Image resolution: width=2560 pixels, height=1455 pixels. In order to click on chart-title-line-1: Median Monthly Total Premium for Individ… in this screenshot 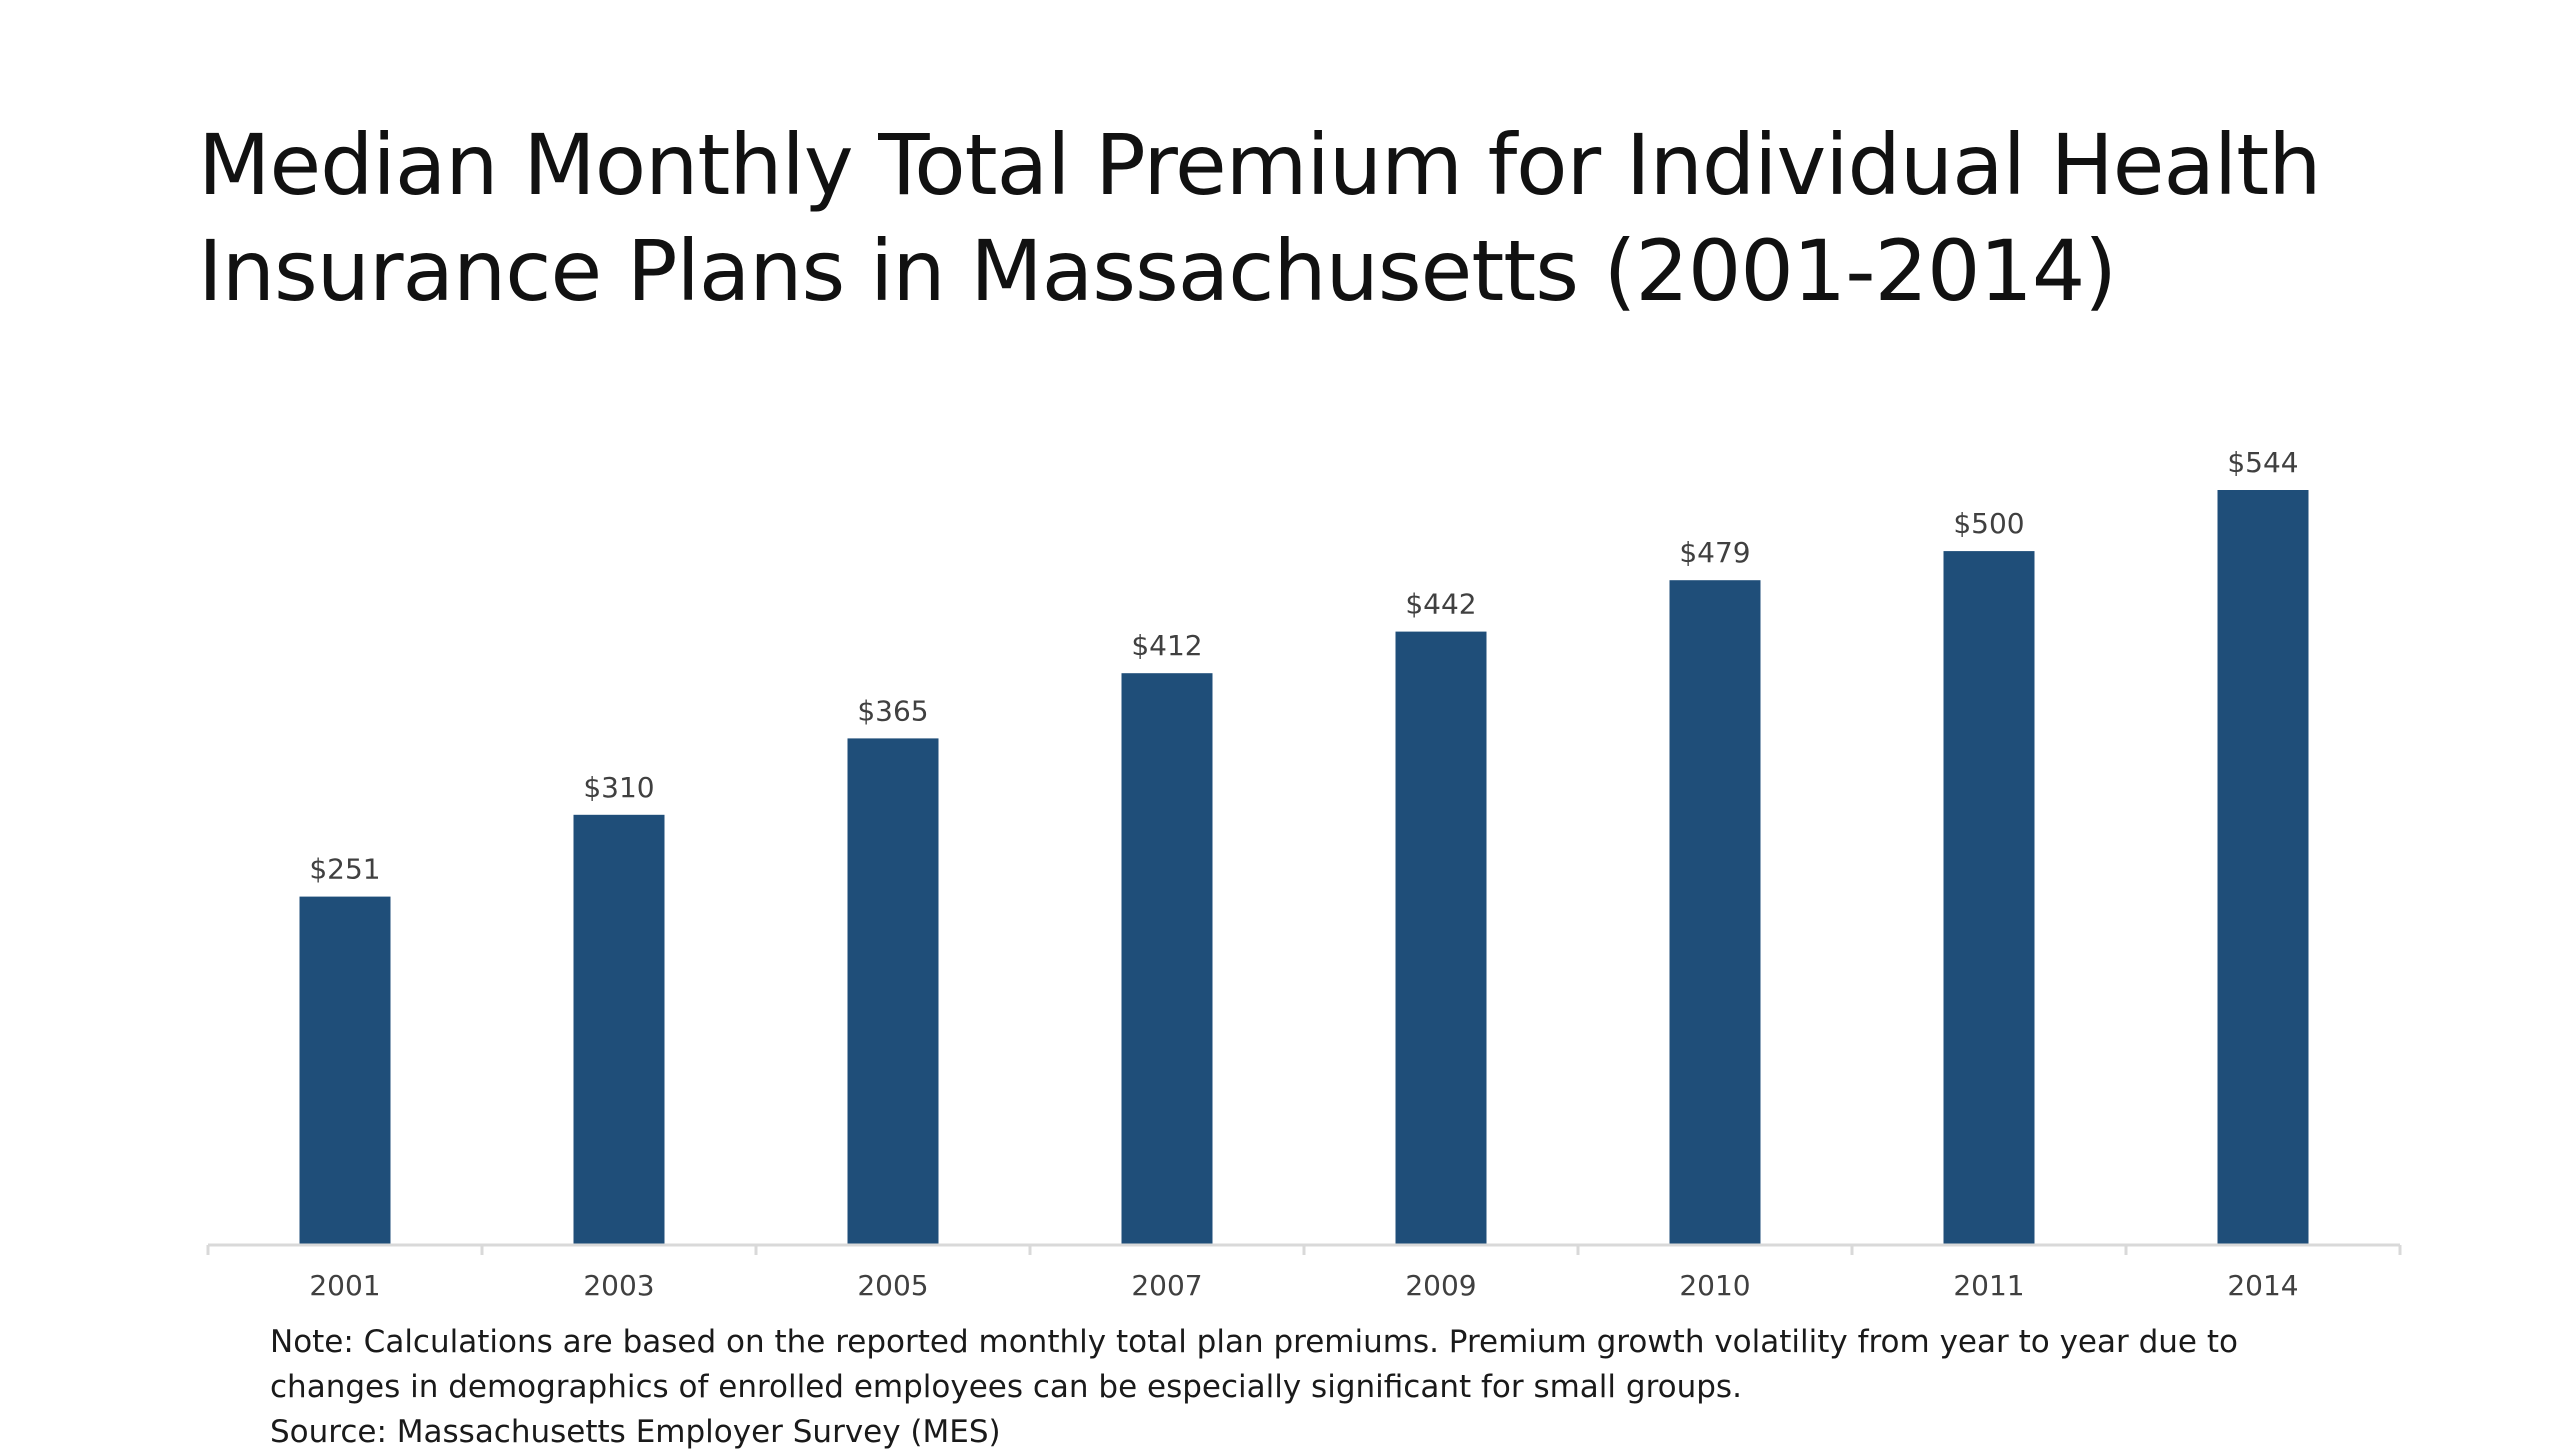, I will do `click(1259, 165)`.